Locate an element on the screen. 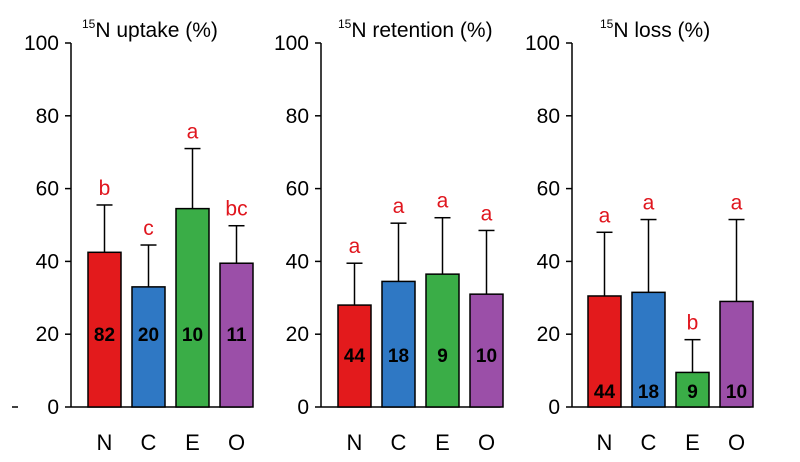  panel-title: 15N loss (%) is located at coordinates (655, 29).